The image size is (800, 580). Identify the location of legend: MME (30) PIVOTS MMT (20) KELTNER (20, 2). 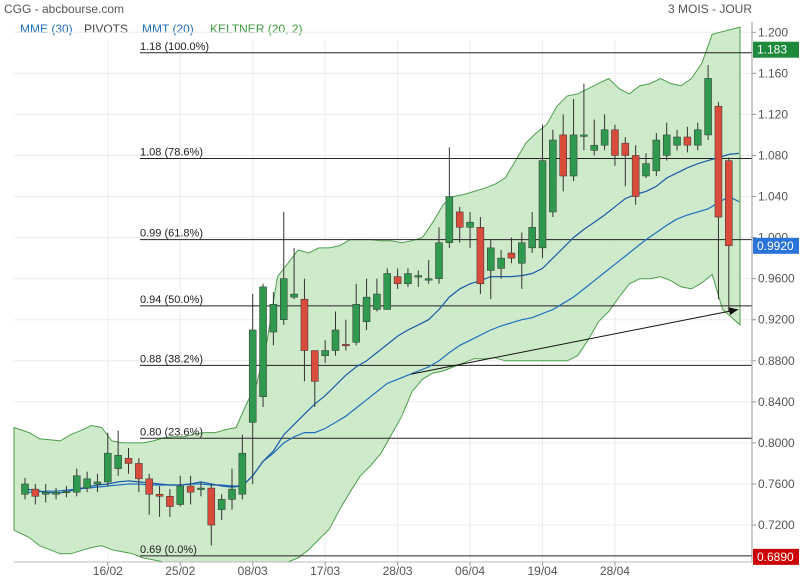
(161, 29).